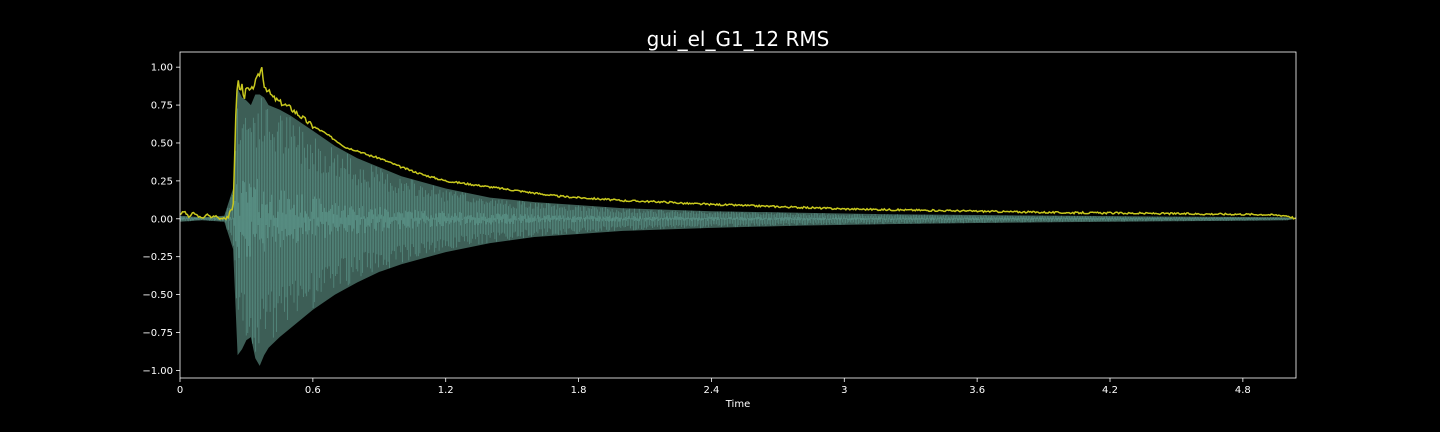 The height and width of the screenshot is (432, 1440). What do you see at coordinates (579, 390) in the screenshot?
I see `x-tick-label: 1.8` at bounding box center [579, 390].